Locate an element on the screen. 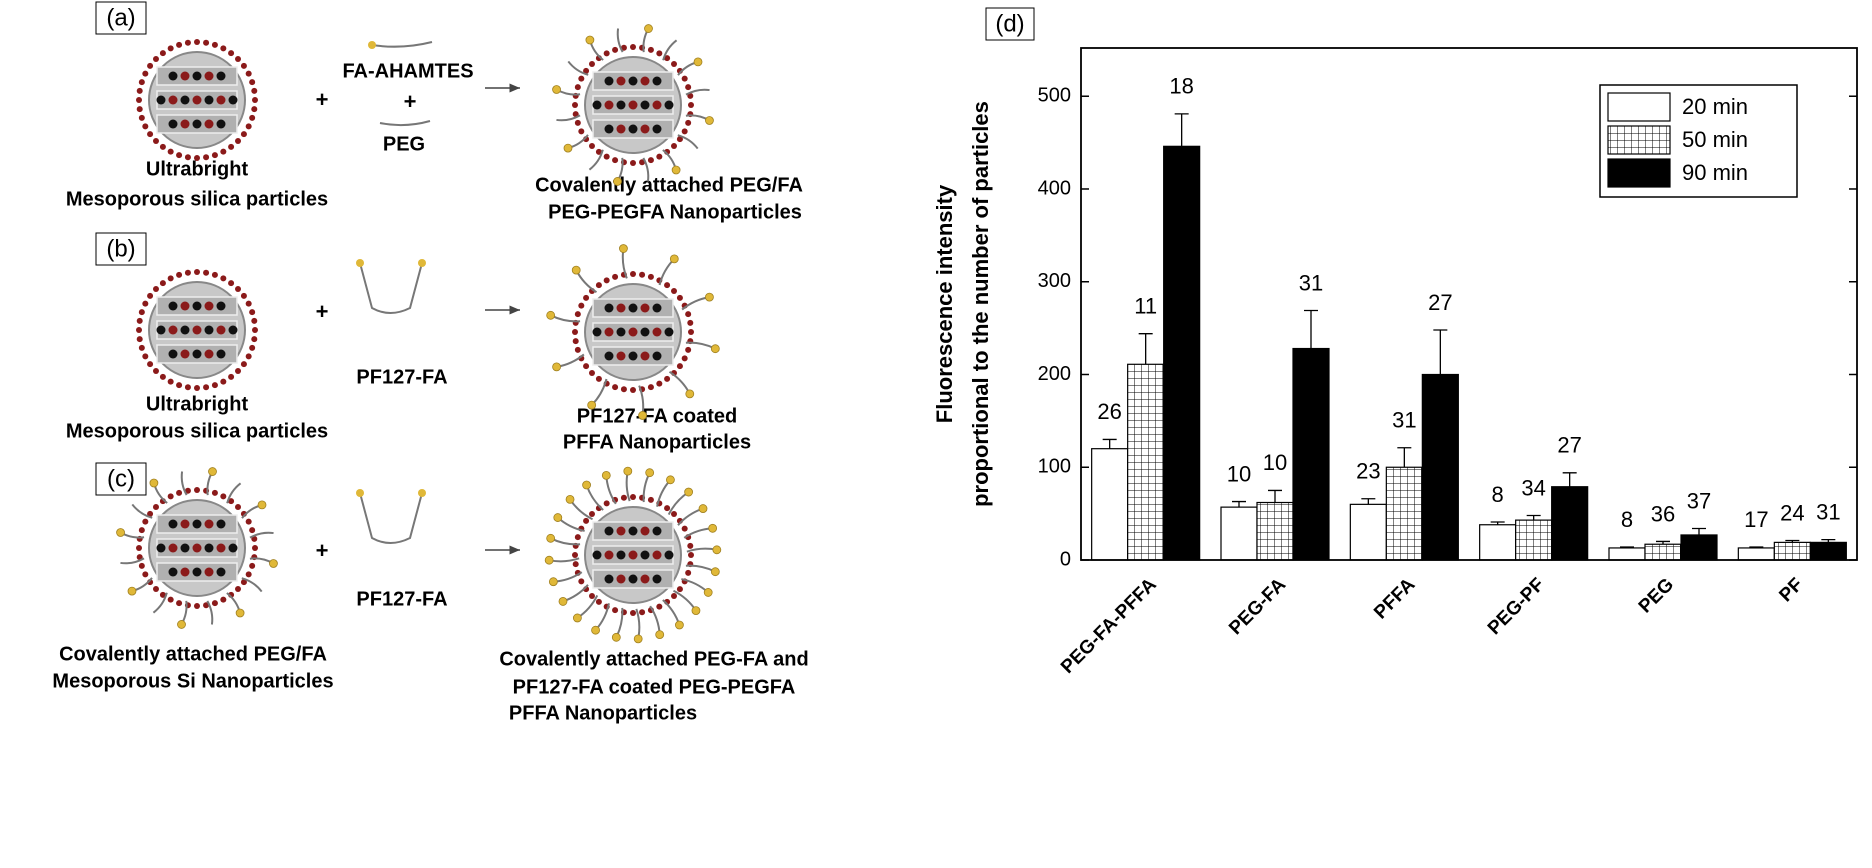 This screenshot has width=1872, height=868. x-tick-label: PEG is located at coordinates (1656, 595).